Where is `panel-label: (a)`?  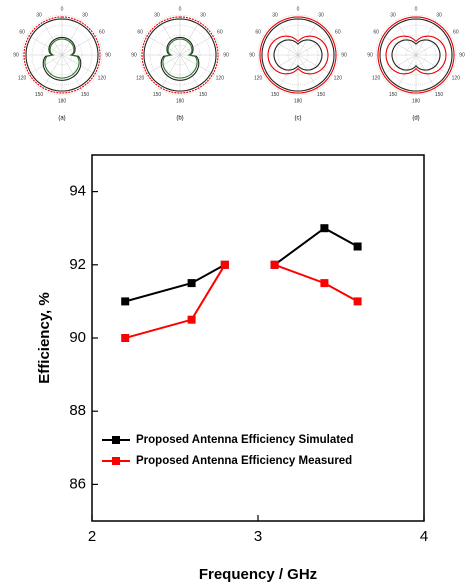
panel-label: (a) is located at coordinates (61, 119).